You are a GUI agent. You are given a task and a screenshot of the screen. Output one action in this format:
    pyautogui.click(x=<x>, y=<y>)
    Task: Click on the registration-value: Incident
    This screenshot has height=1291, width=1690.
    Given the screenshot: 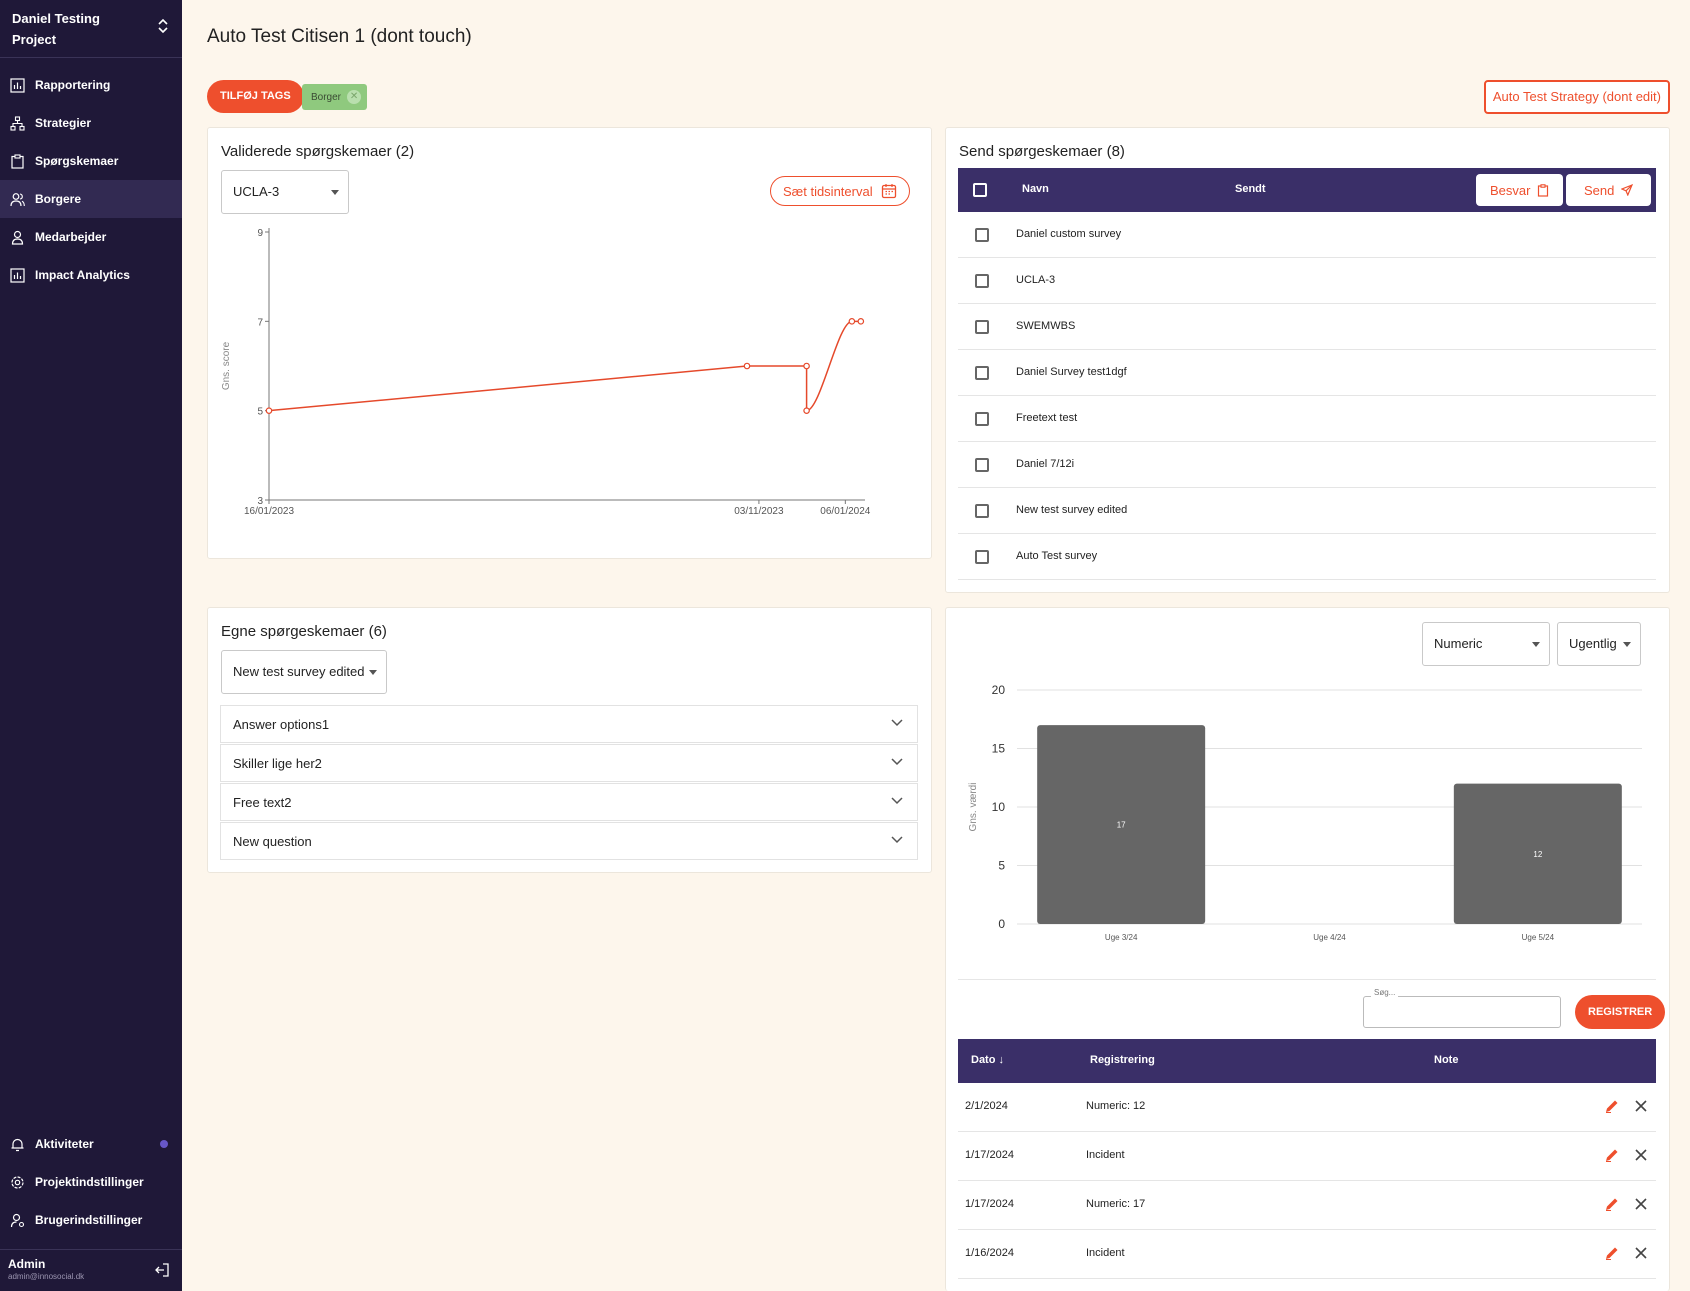 What is the action you would take?
    pyautogui.click(x=1105, y=1253)
    